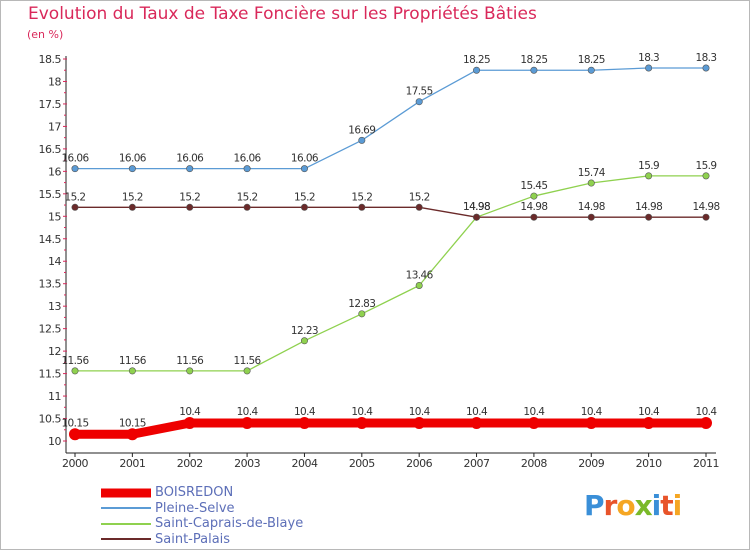 This screenshot has height=550, width=750. What do you see at coordinates (592, 173) in the screenshot?
I see `data-label: 15.74` at bounding box center [592, 173].